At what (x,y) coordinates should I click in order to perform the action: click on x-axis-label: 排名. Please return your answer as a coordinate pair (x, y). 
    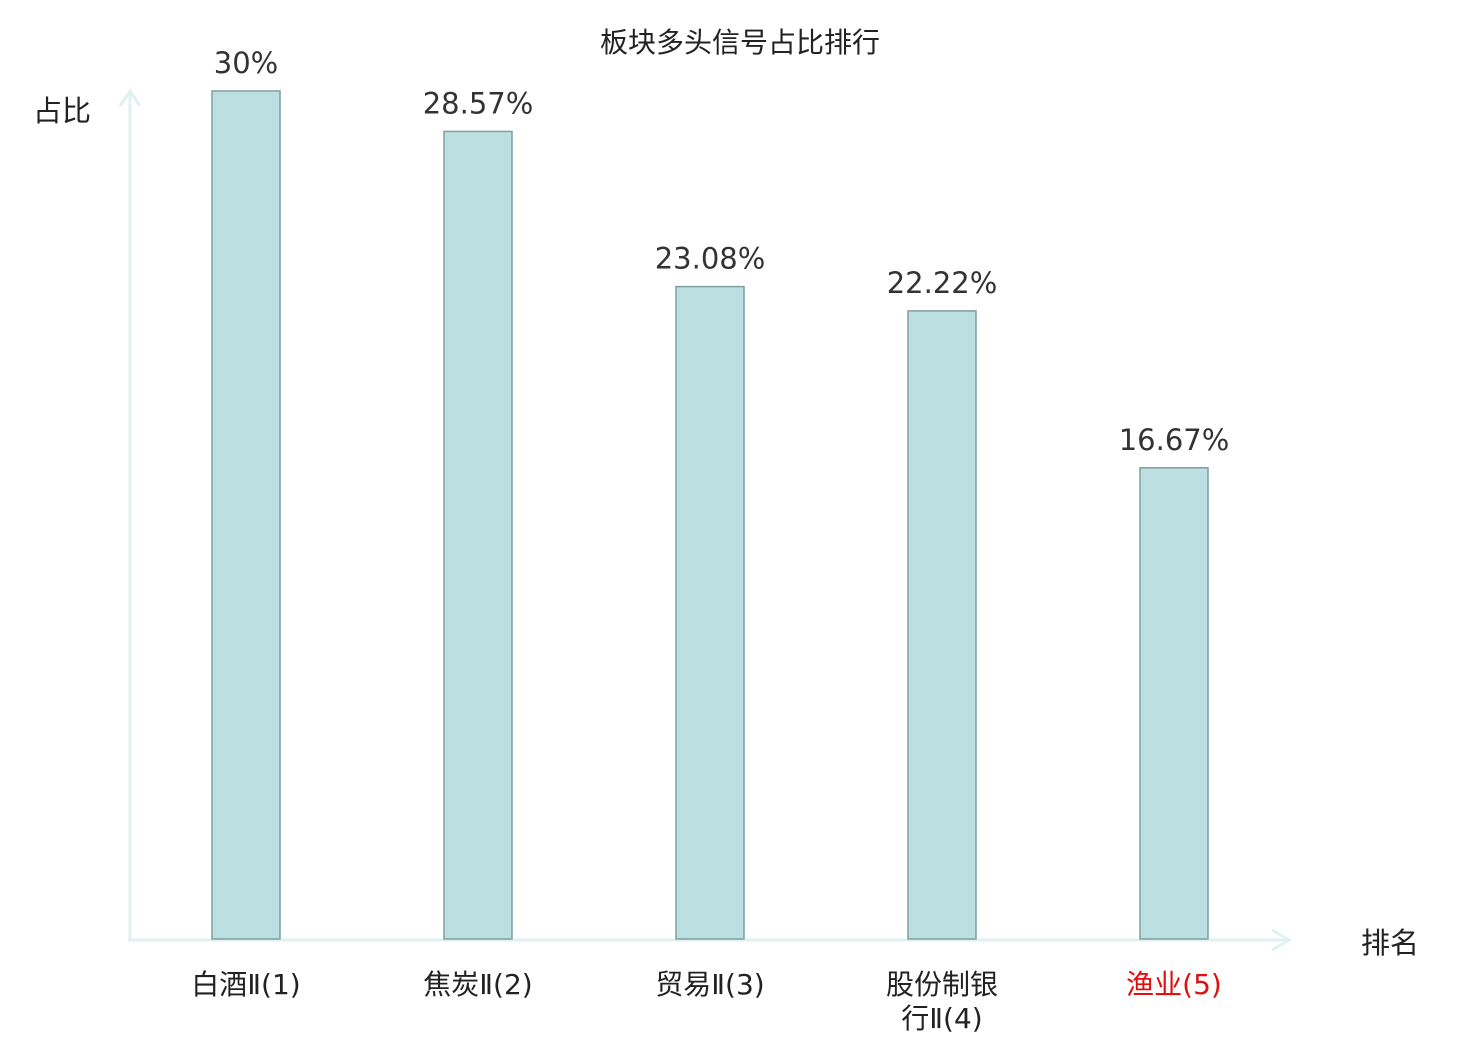
    Looking at the image, I should click on (1390, 943).